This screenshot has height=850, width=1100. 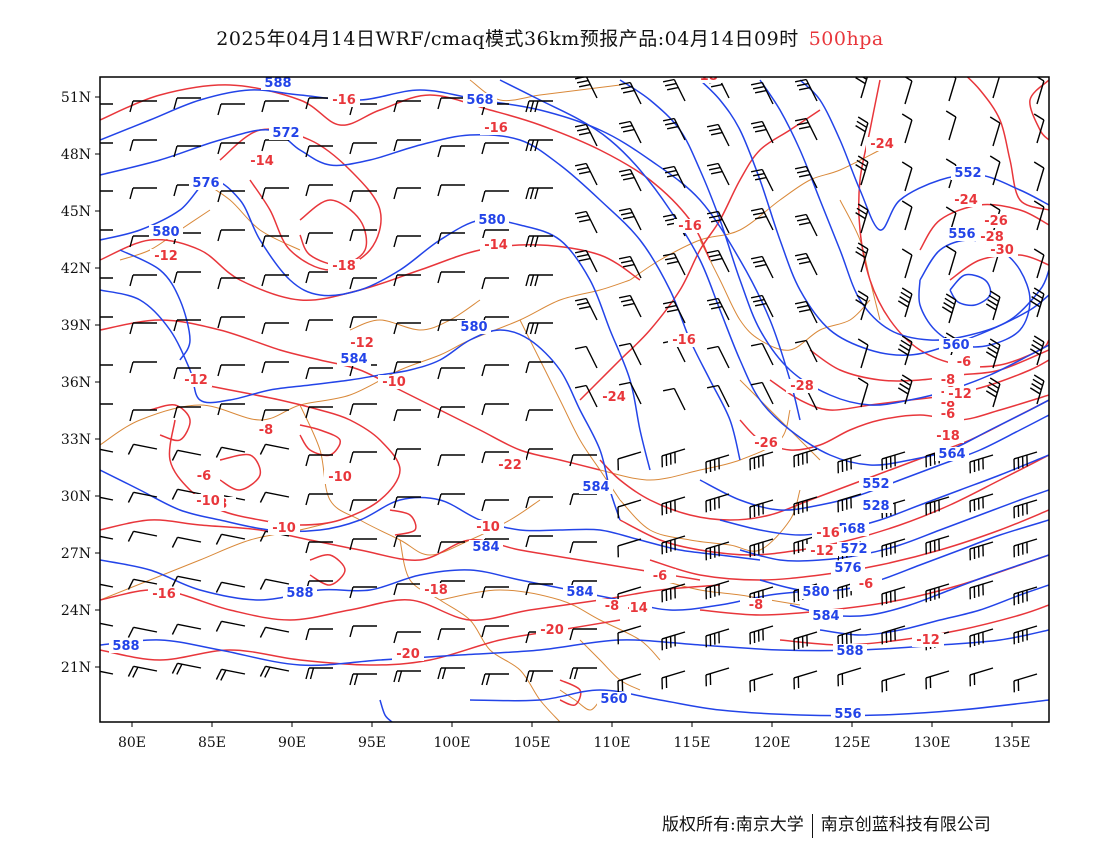 What do you see at coordinates (552, 630) in the screenshot?
I see `temperature-contour-label: -20` at bounding box center [552, 630].